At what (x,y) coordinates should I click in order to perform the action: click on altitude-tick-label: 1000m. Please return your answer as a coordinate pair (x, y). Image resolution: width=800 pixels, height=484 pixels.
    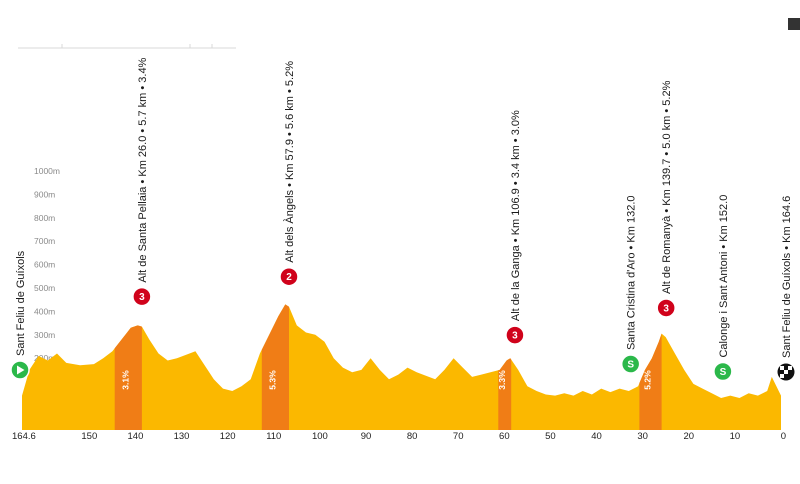
    Looking at the image, I should click on (47, 171).